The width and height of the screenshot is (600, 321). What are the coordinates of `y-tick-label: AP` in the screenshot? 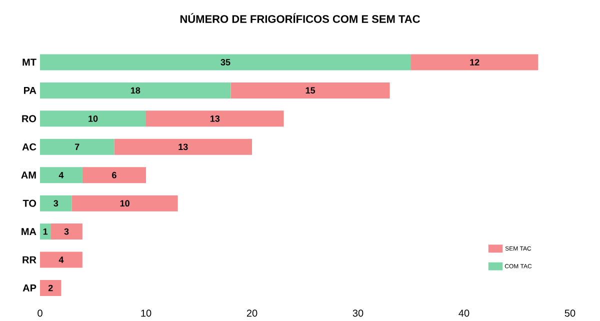 It's located at (29, 288).